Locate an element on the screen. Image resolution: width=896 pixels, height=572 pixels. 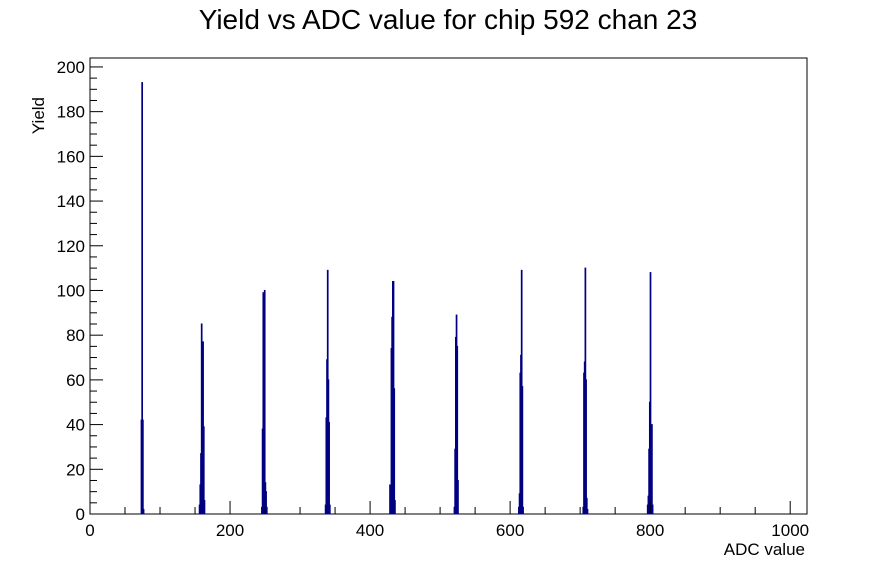
y-axis-label: Yield is located at coordinates (38, 115).